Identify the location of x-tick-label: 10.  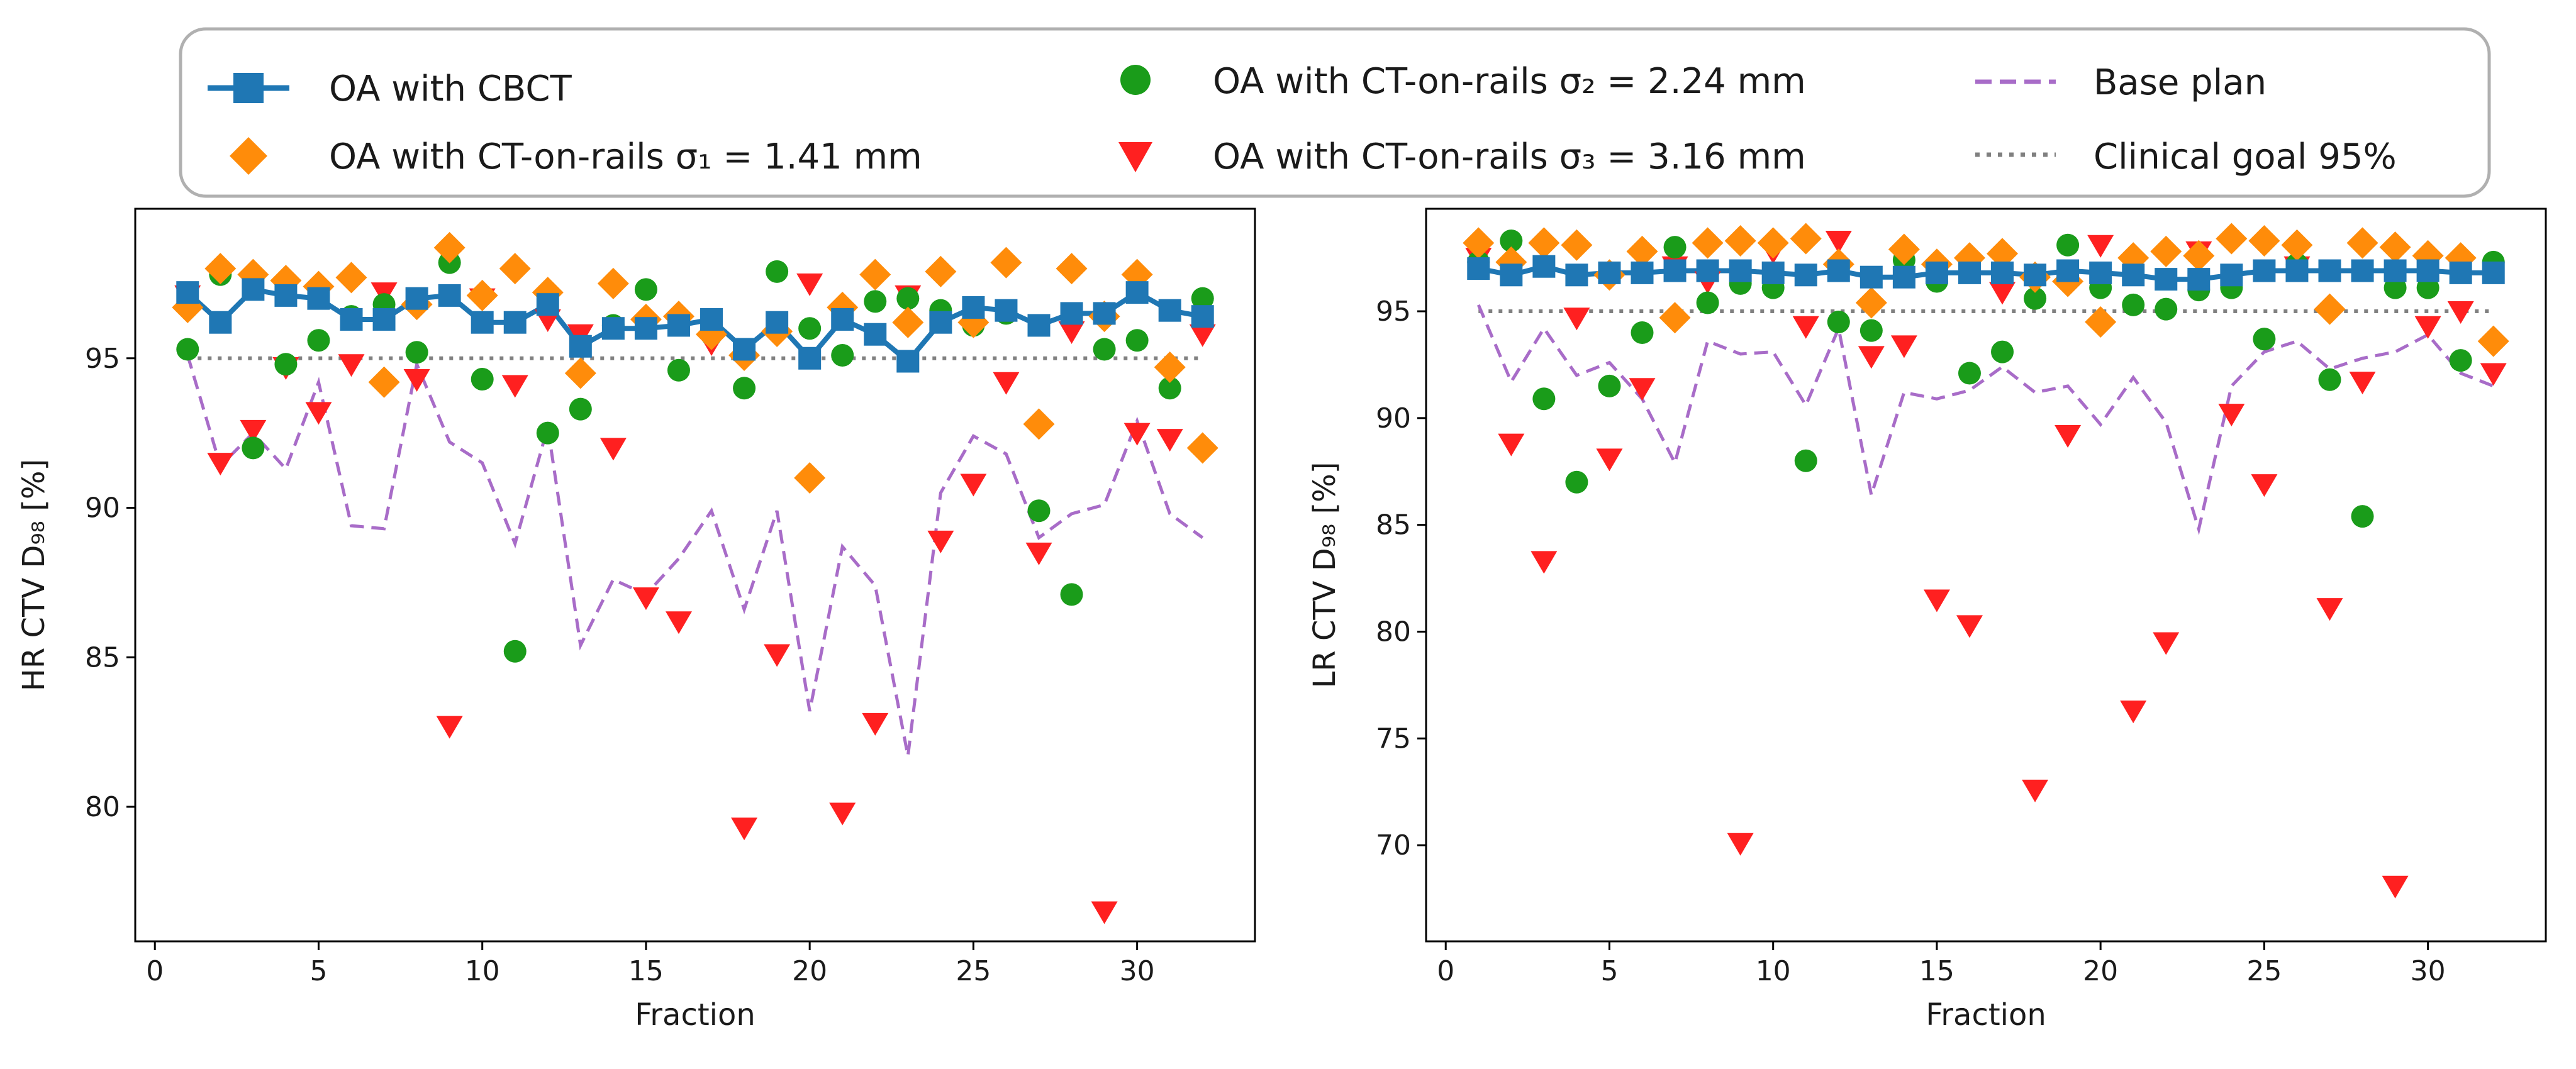
(482, 971).